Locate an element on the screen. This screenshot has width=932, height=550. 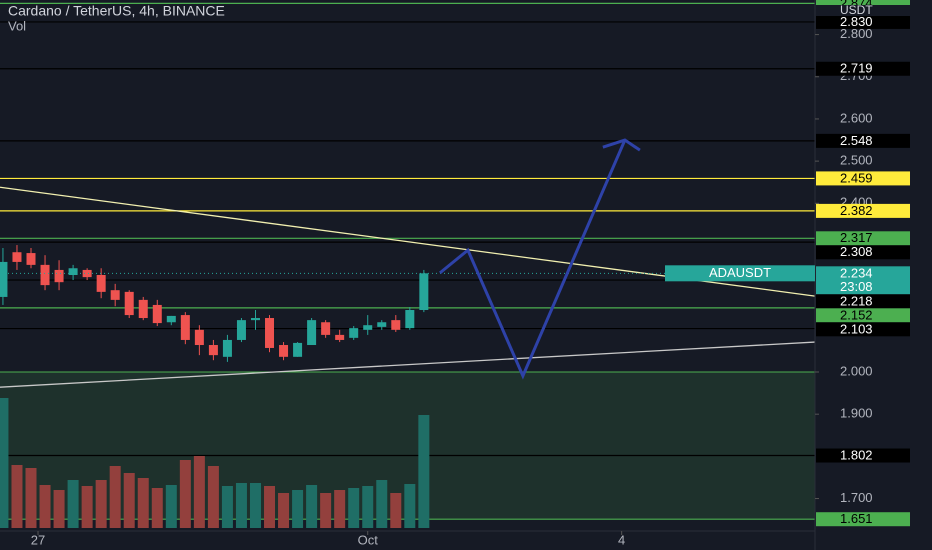
symbol-tag-box is located at coordinates (740, 273).